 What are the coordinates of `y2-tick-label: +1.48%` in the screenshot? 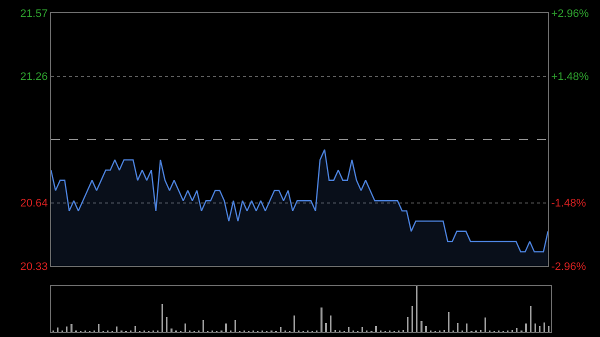 It's located at (570, 77).